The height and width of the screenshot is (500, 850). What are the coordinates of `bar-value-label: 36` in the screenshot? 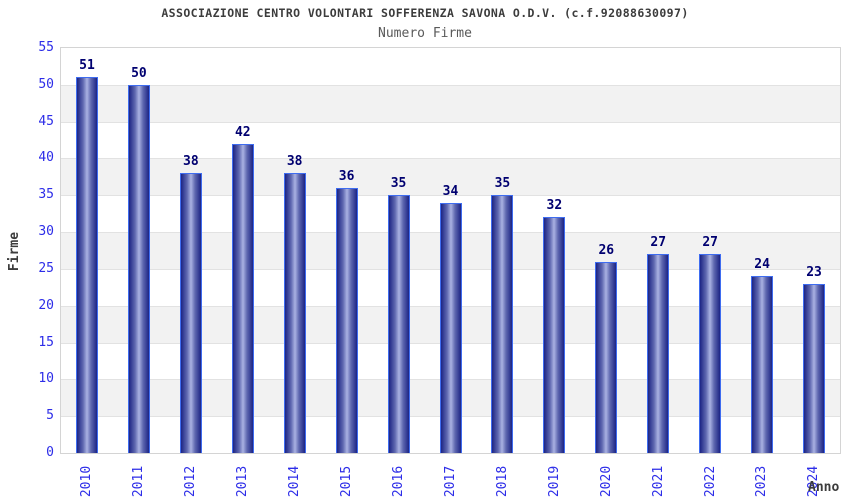 It's located at (346, 176).